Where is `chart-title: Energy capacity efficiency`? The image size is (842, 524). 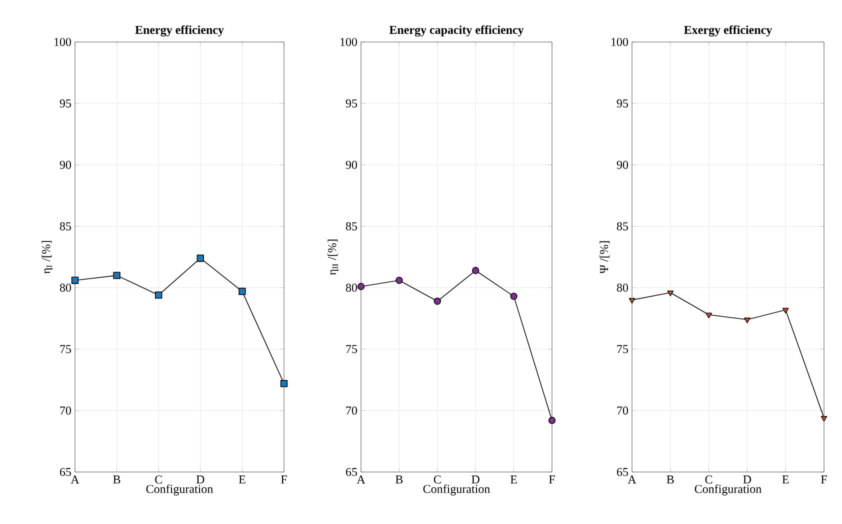
chart-title: Energy capacity efficiency is located at coordinates (456, 30).